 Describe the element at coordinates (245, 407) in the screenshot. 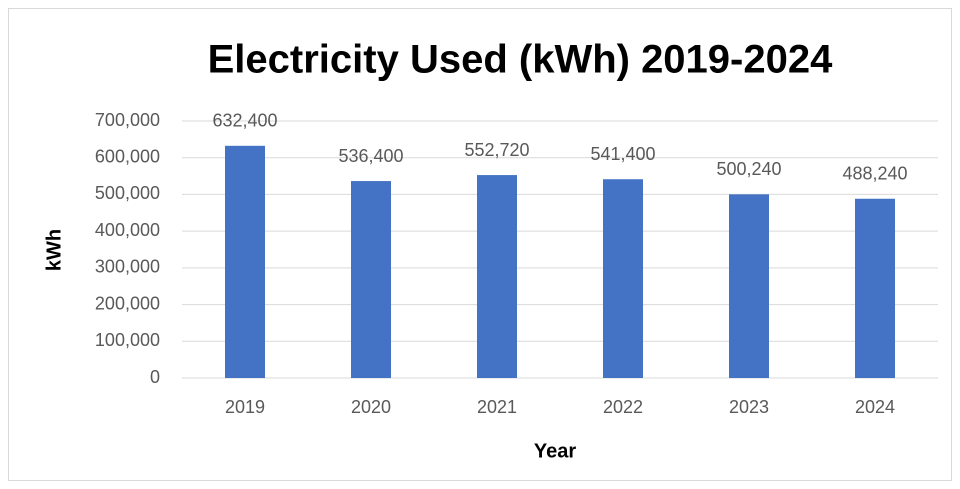

I see `x-tick-label: 2019` at that location.